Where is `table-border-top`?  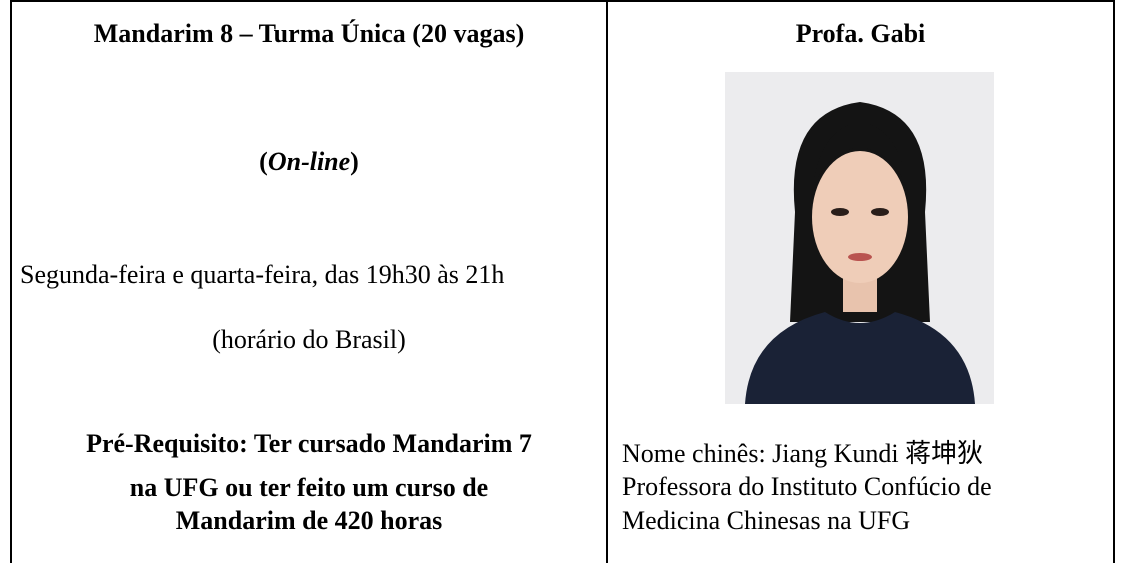
table-border-top is located at coordinates (562, 1).